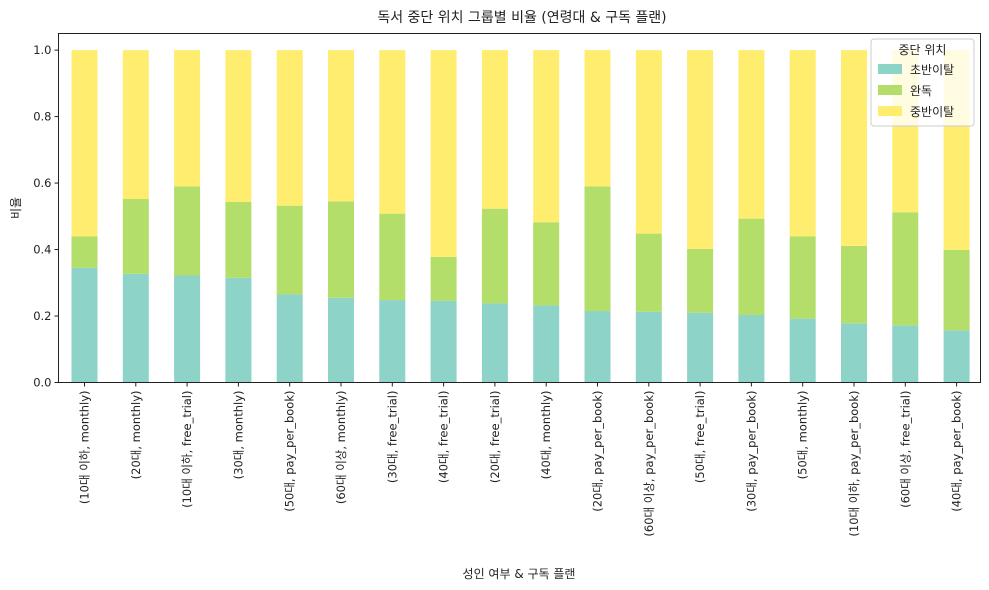  What do you see at coordinates (751, 134) in the screenshot?
I see `bar-segment-중반이탈-13` at bounding box center [751, 134].